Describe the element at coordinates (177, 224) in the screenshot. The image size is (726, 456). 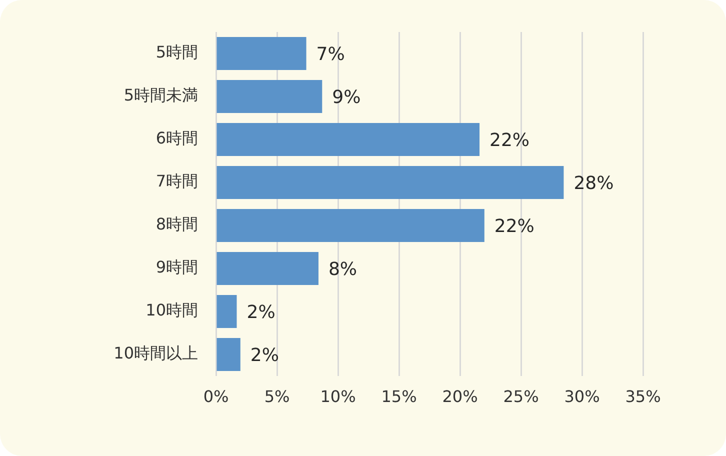
I see `y-tick-label: 8時間` at that location.